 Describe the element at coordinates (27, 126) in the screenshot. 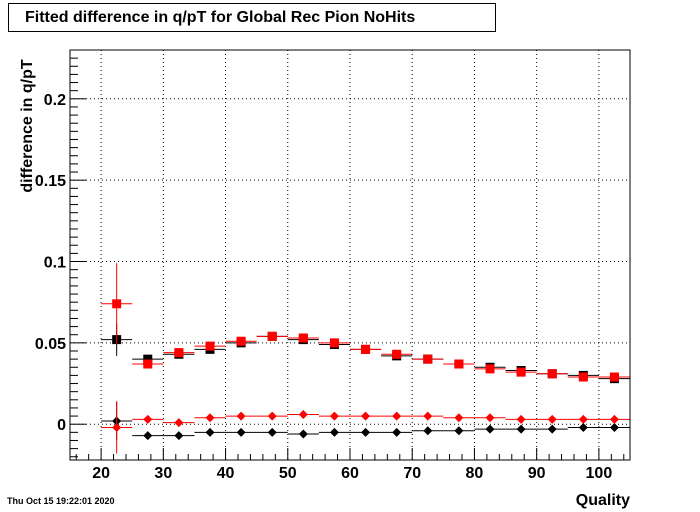

I see `y-axis-label: difference in q/pT` at that location.